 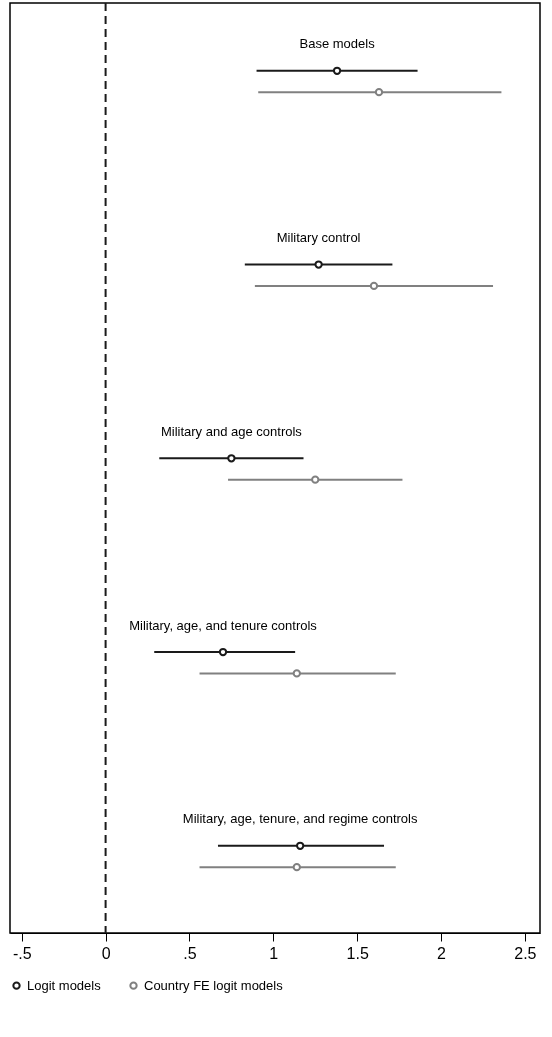 What do you see at coordinates (214, 985) in the screenshot?
I see `legend-label: Country FE logit models` at bounding box center [214, 985].